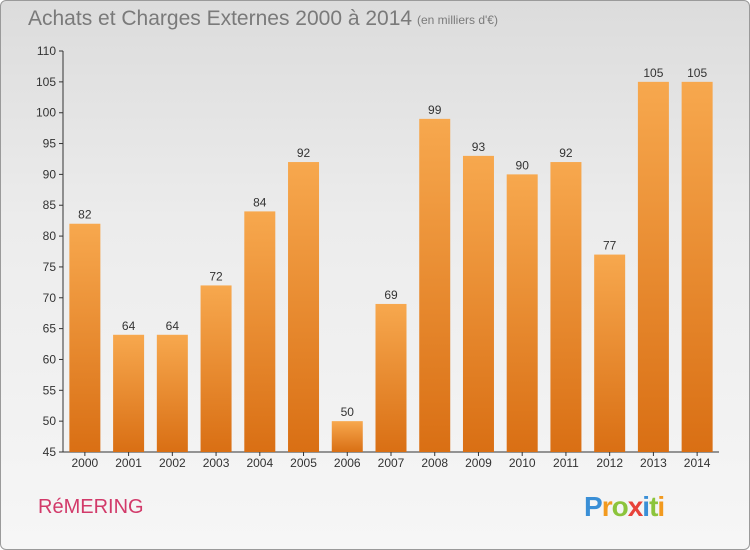 Image resolution: width=750 pixels, height=550 pixels. Describe the element at coordinates (523, 165) in the screenshot. I see `data-label-2010: 90` at that location.